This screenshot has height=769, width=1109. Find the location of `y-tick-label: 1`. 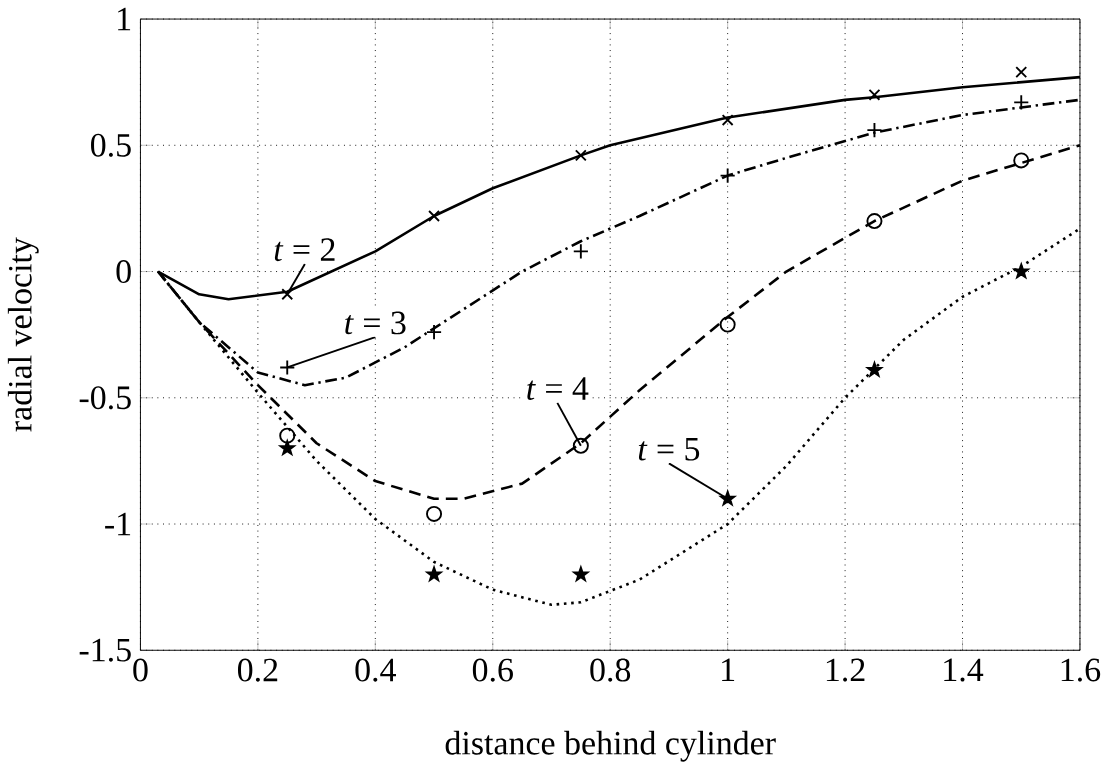

y-tick-label: 1 is located at coordinates (124, 19).